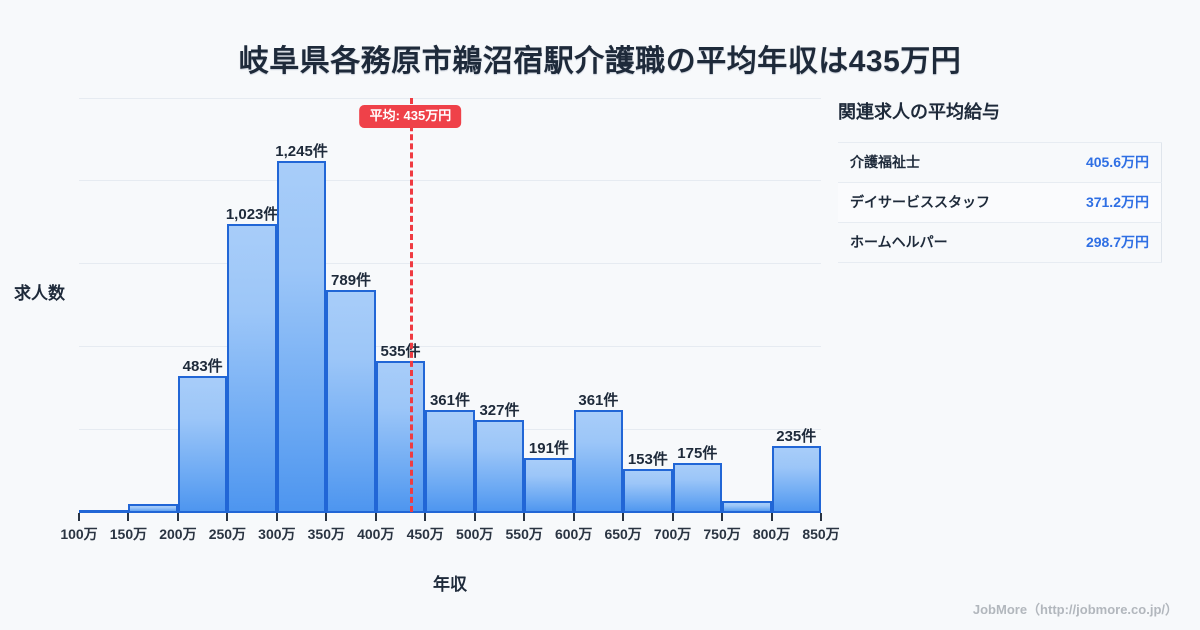 This screenshot has width=1200, height=630. What do you see at coordinates (326, 534) in the screenshot?
I see `x-axis-tick-label: 350万` at bounding box center [326, 534].